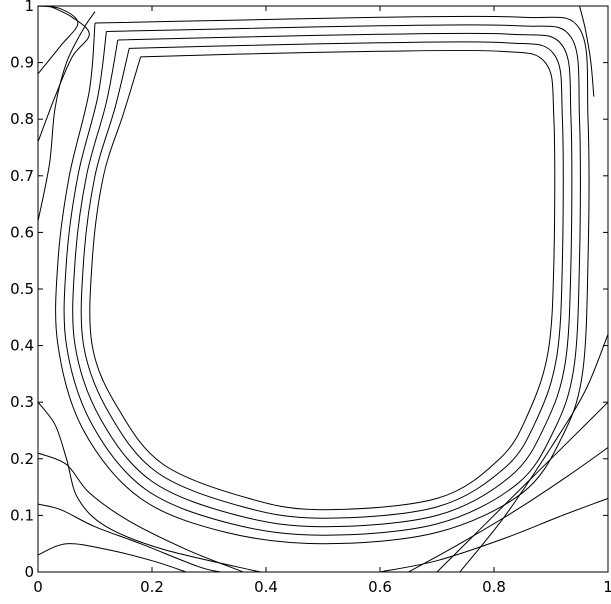 This screenshot has width=611, height=604. I want to click on y-tick-label: 0.1, so click(22, 515).